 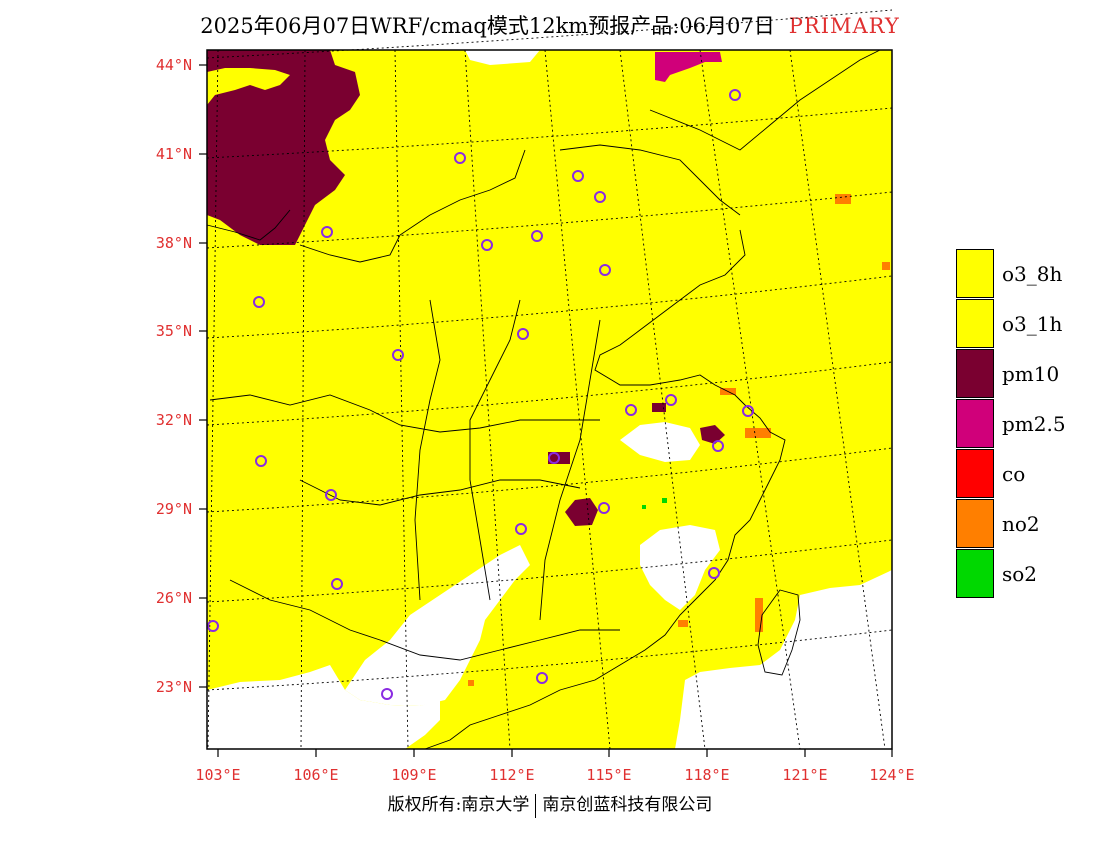 I want to click on lat-label-41: 41°N, so click(x=173, y=154).